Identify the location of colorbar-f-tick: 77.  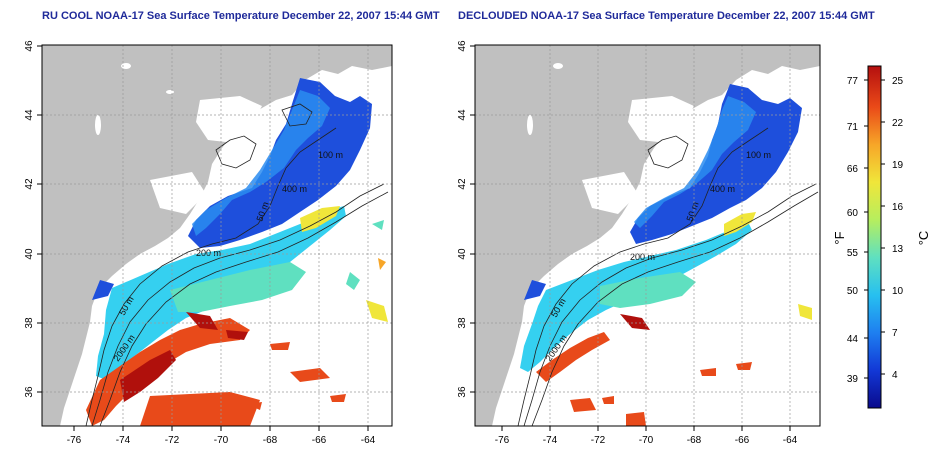
(853, 81).